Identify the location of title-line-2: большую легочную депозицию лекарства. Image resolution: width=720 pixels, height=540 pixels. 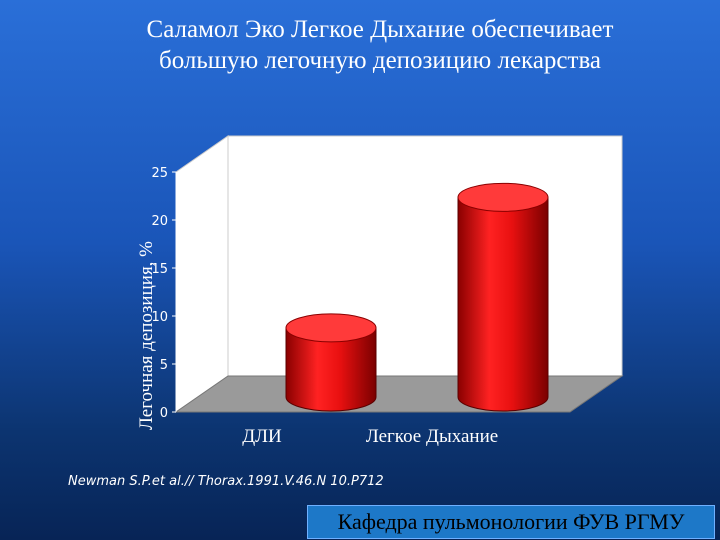
(380, 60).